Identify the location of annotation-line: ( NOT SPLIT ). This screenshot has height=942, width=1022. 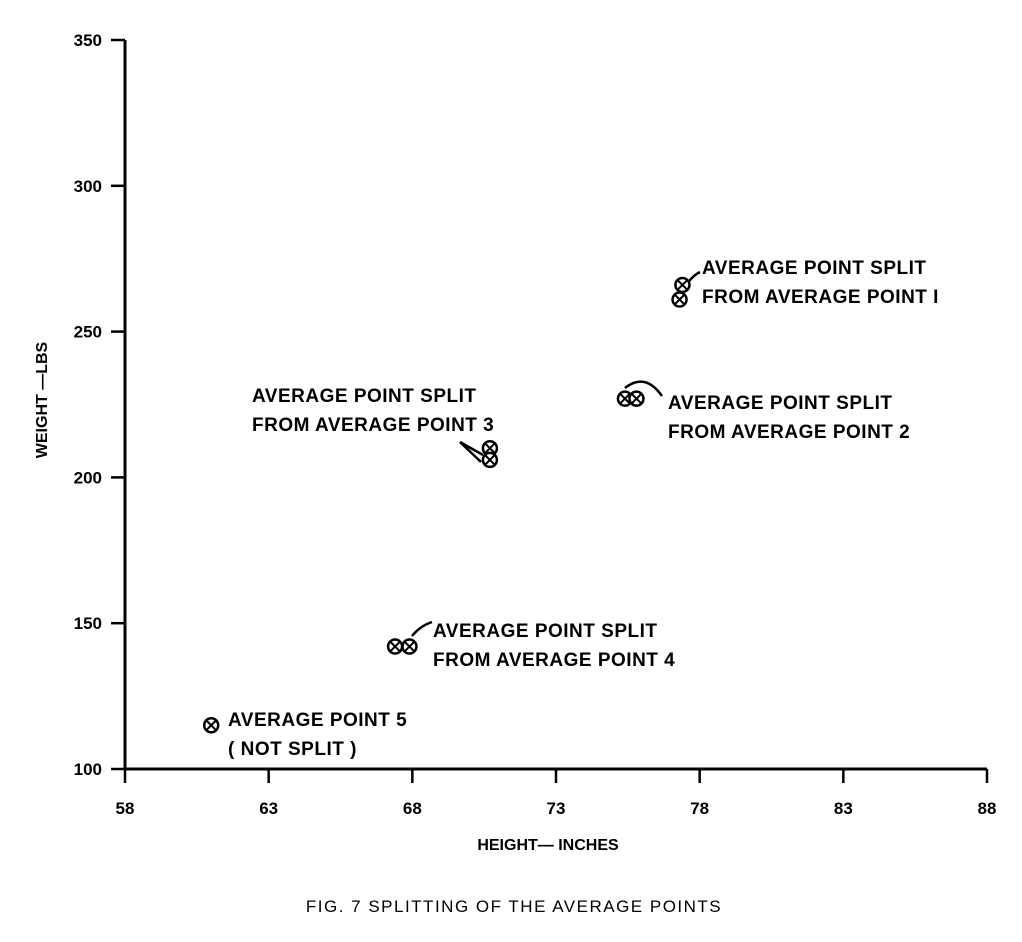
(292, 749).